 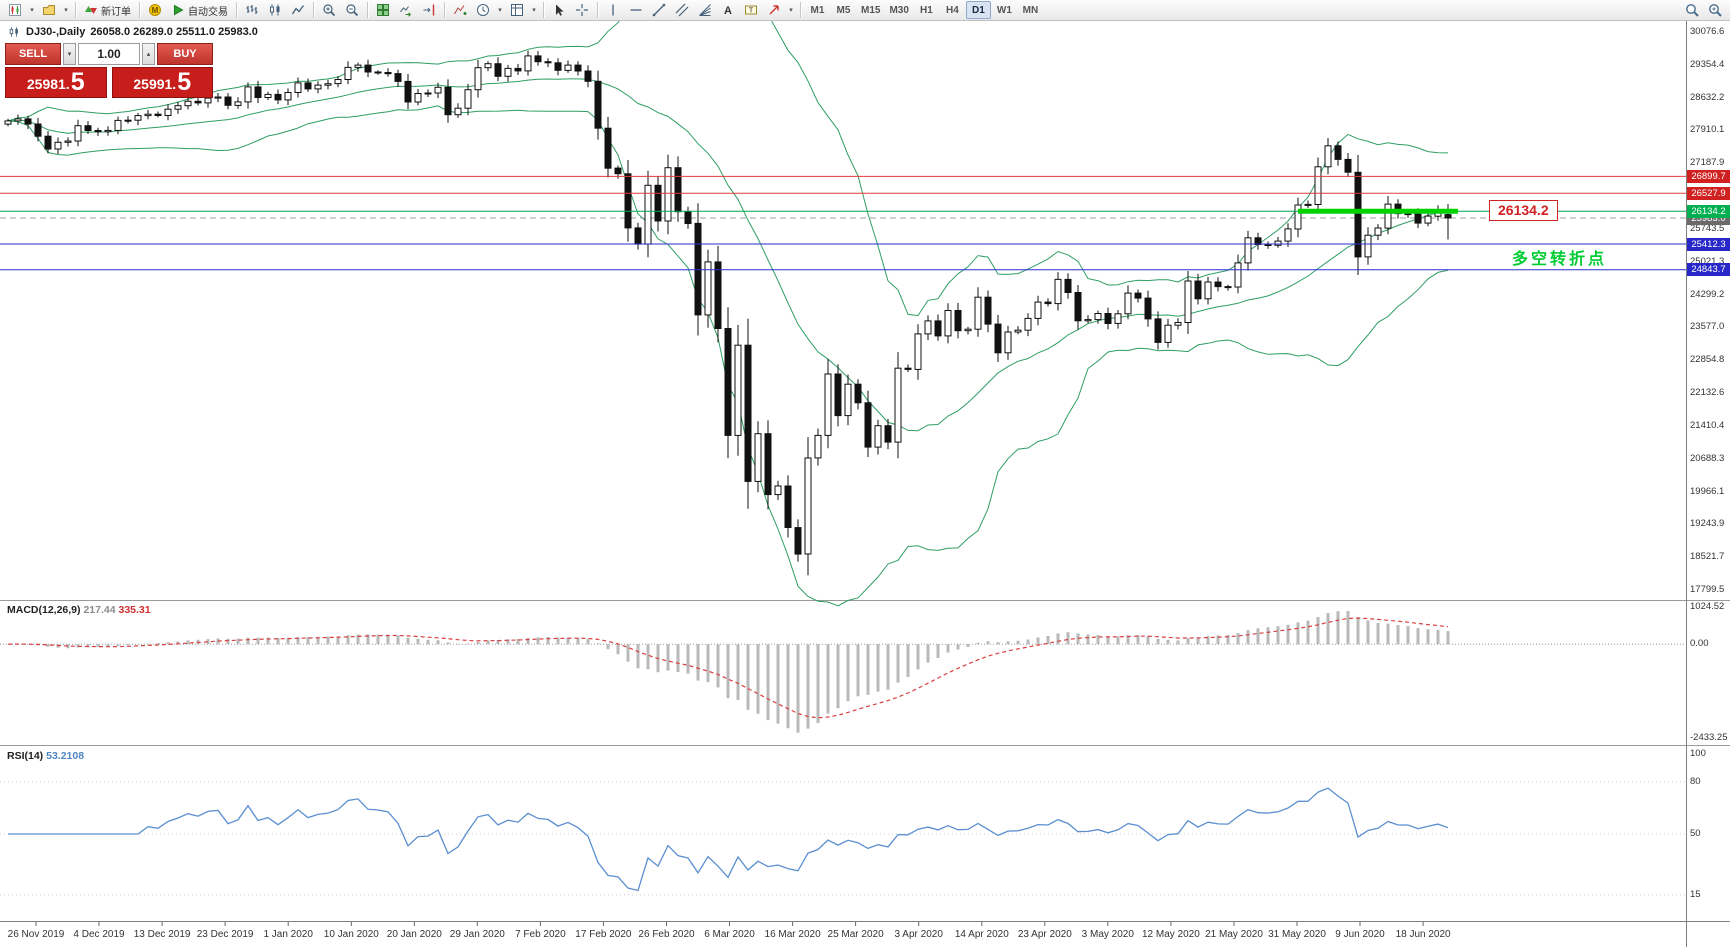 What do you see at coordinates (1707, 130) in the screenshot?
I see `axis-tick-label: 27910.1` at bounding box center [1707, 130].